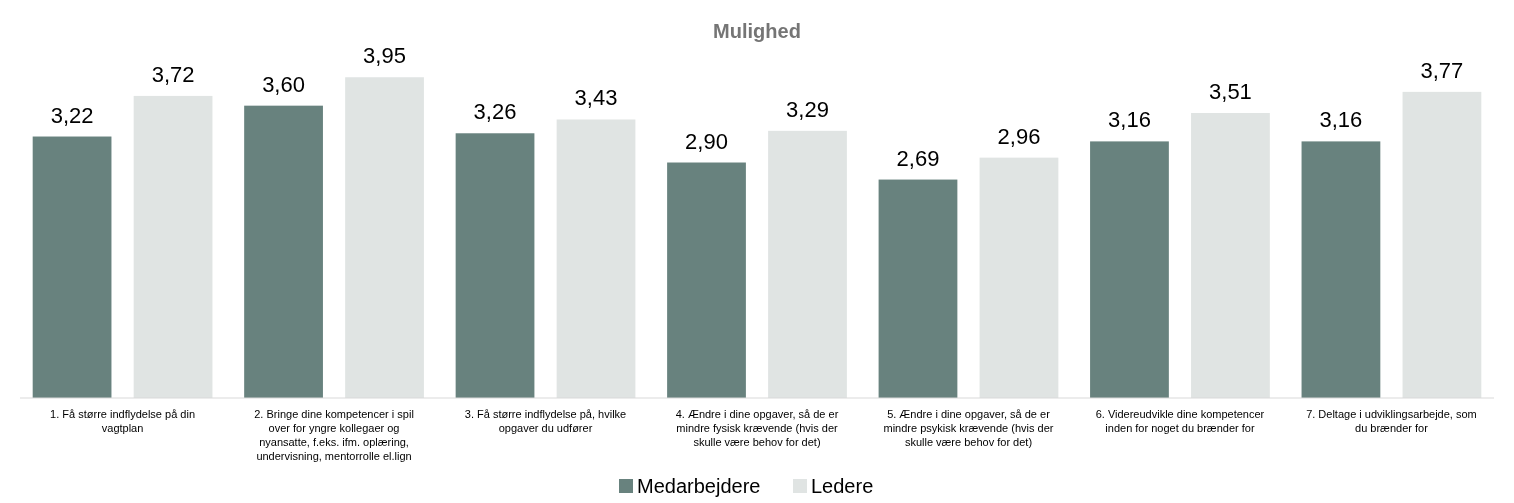 The width and height of the screenshot is (1514, 503). What do you see at coordinates (968, 428) in the screenshot?
I see `x-tick-label: 5. Ændre i dine opgaver, så de er mindre psykisk krævende (hvis der skulle være behov for det)` at bounding box center [968, 428].